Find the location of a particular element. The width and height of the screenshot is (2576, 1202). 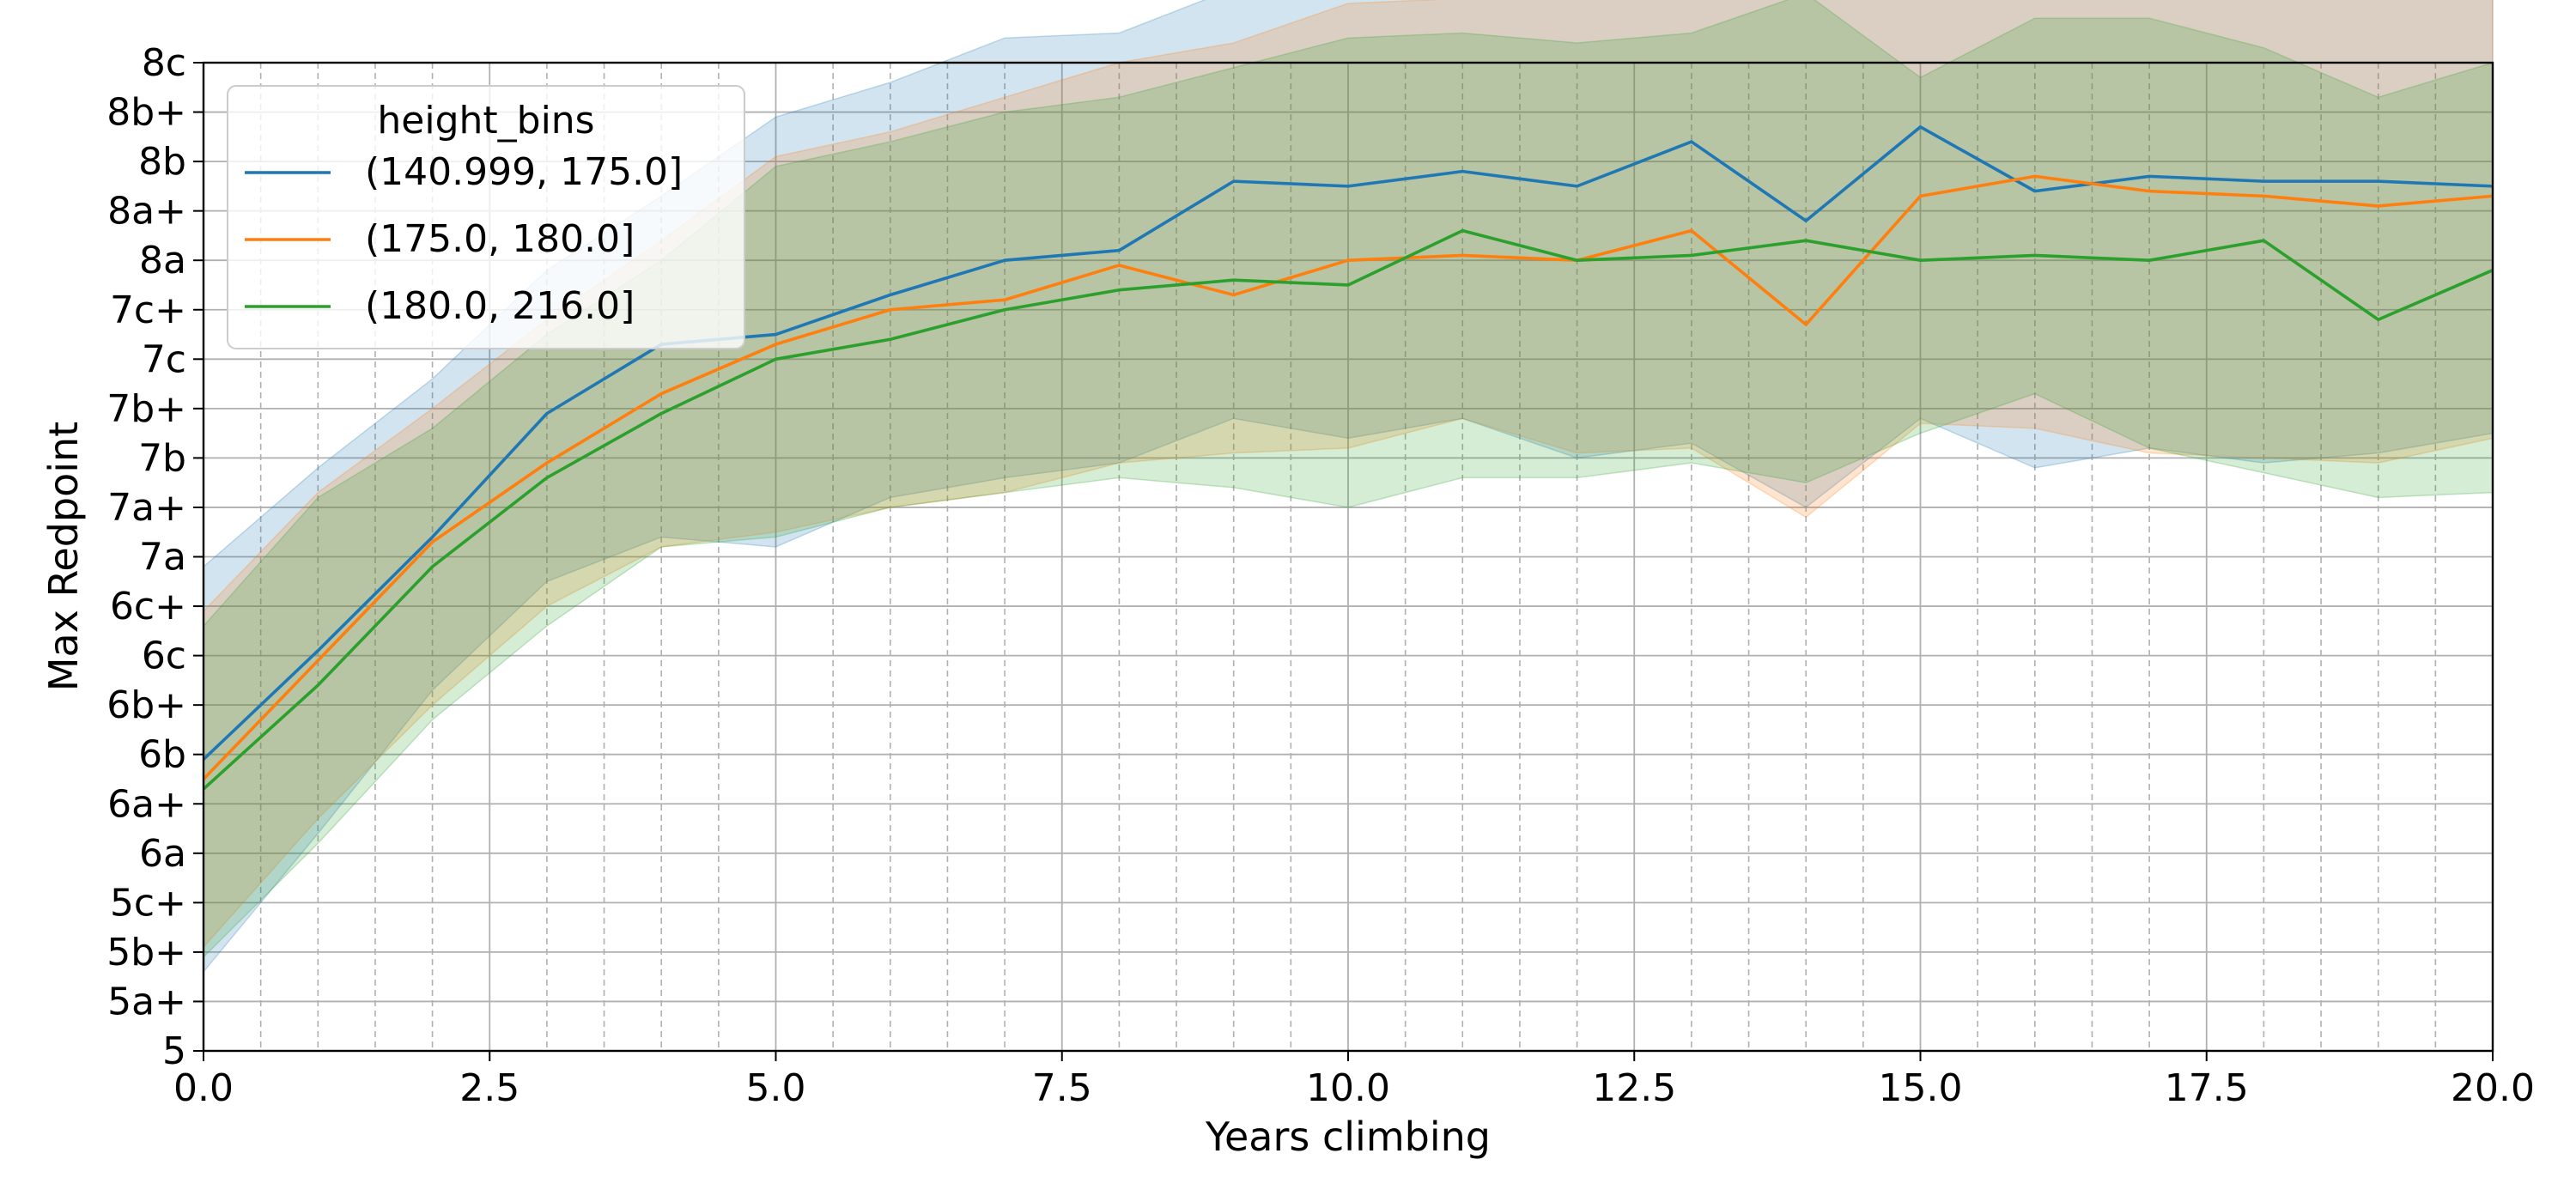

x-tick-label: 10.0 is located at coordinates (1348, 1088).